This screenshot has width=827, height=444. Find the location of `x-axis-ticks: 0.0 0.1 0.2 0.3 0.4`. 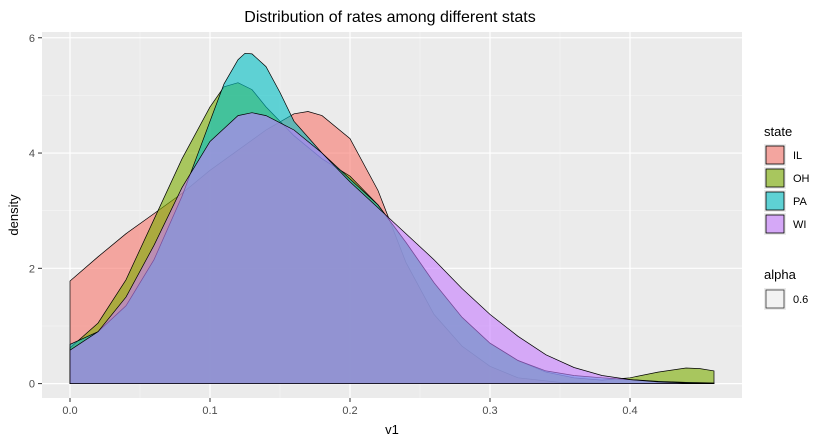

x-axis-ticks: 0.0 0.1 0.2 0.3 0.4 is located at coordinates (350, 407).